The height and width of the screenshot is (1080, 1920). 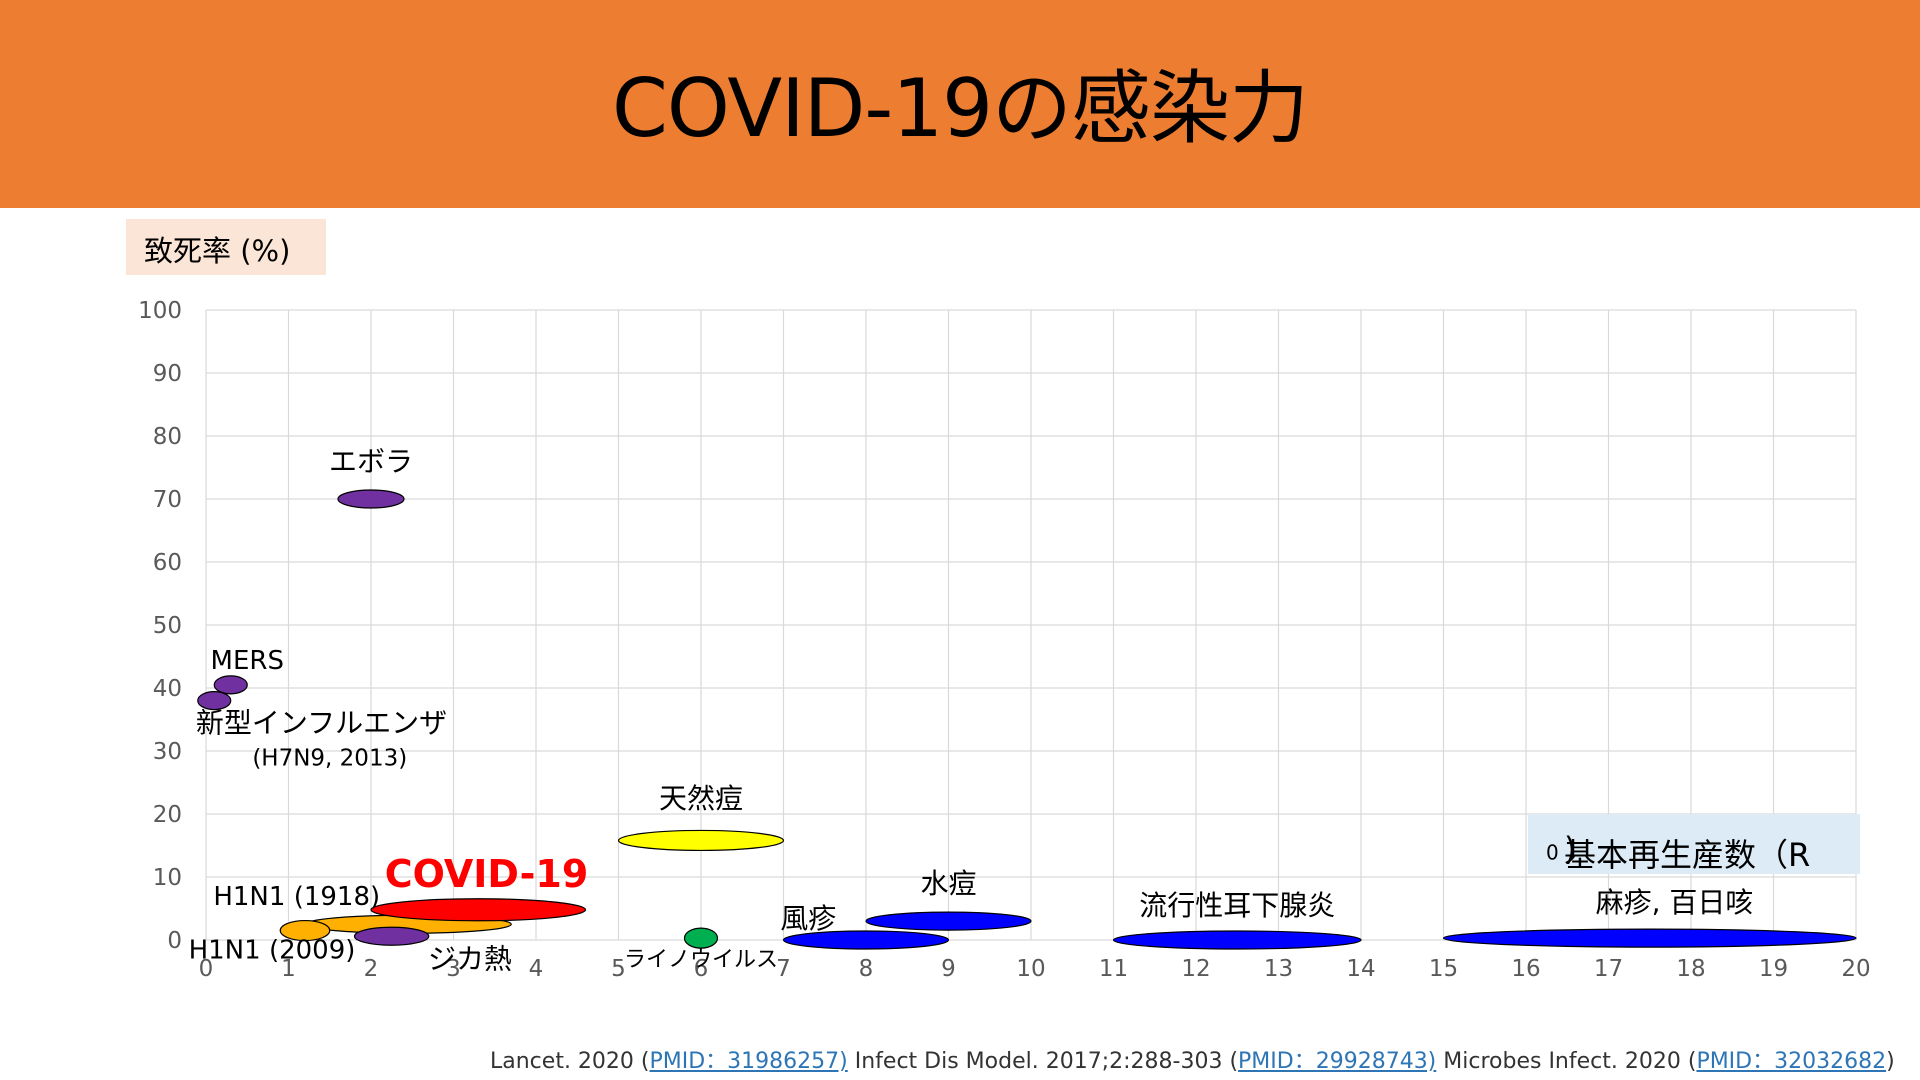 What do you see at coordinates (487, 874) in the screenshot?
I see `data-label: COVID-19` at bounding box center [487, 874].